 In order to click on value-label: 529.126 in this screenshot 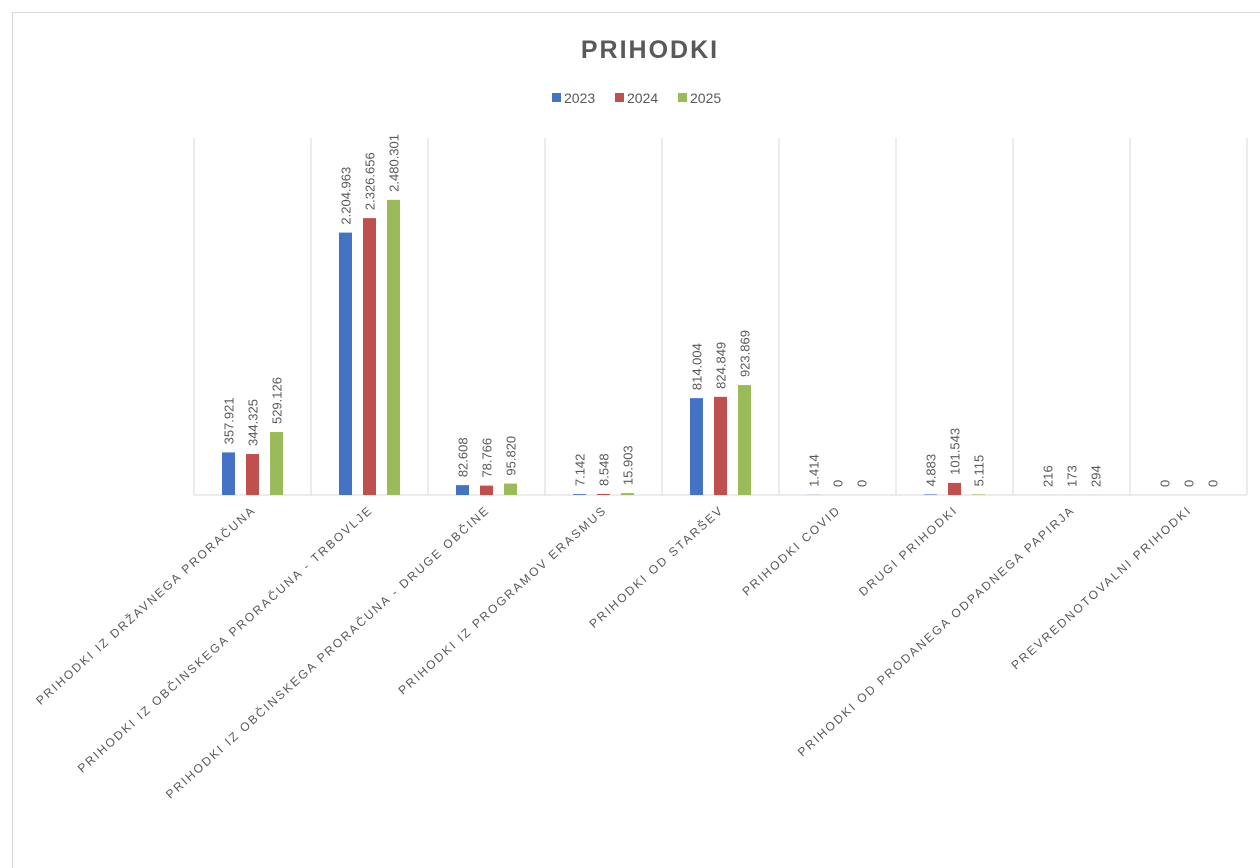, I will do `click(277, 400)`.